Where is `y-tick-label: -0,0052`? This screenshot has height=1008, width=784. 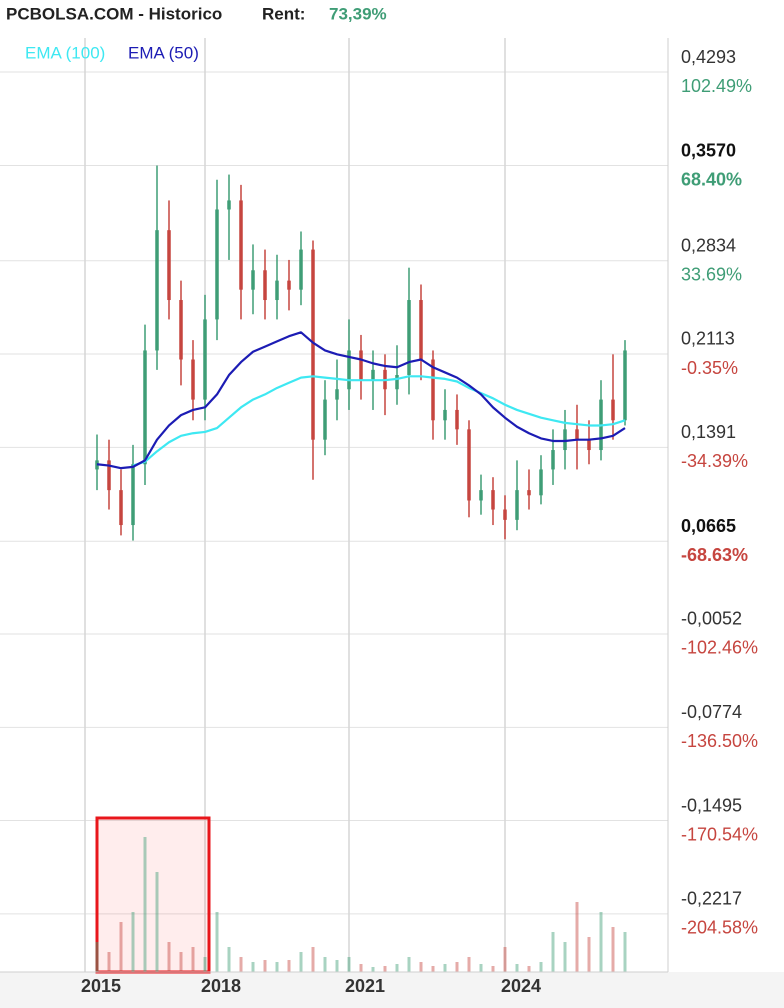 y-tick-label: -0,0052 is located at coordinates (711, 619).